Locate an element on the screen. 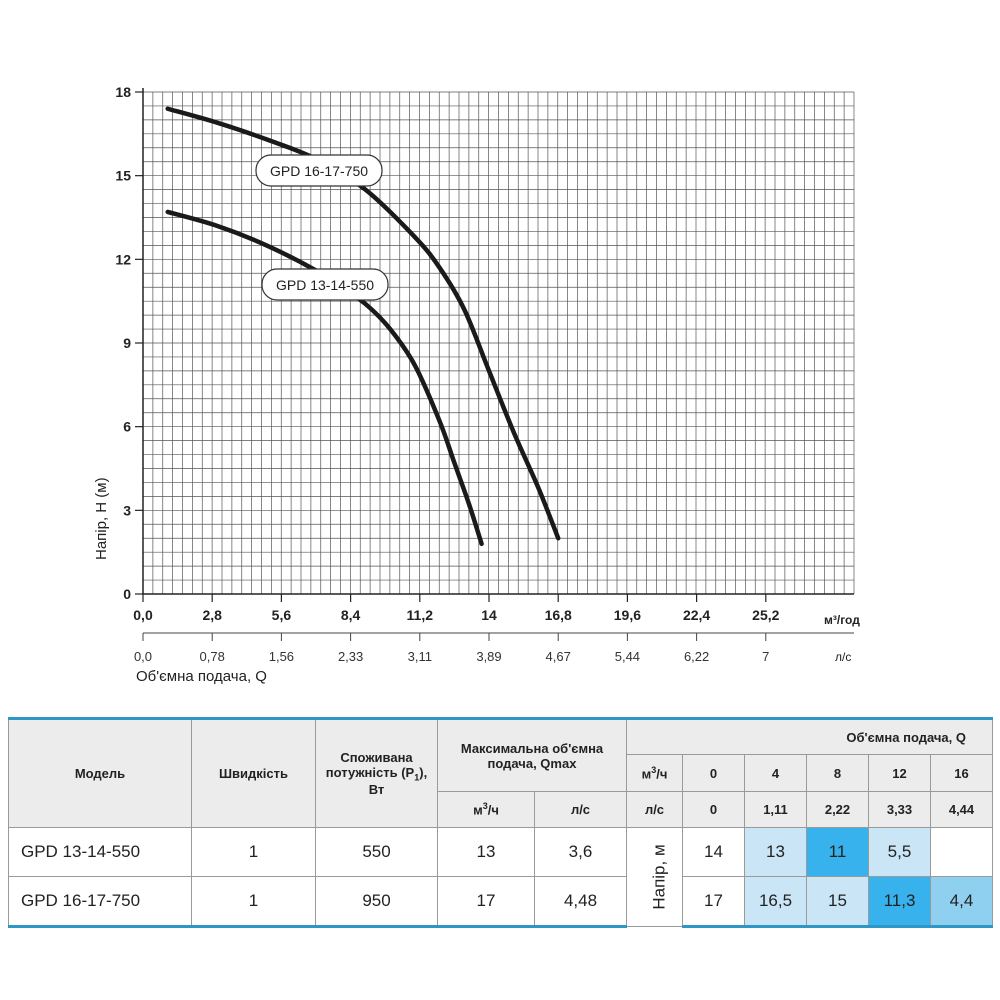 This screenshot has height=1000, width=1000. power-label-sub: 1 is located at coordinates (417, 777).